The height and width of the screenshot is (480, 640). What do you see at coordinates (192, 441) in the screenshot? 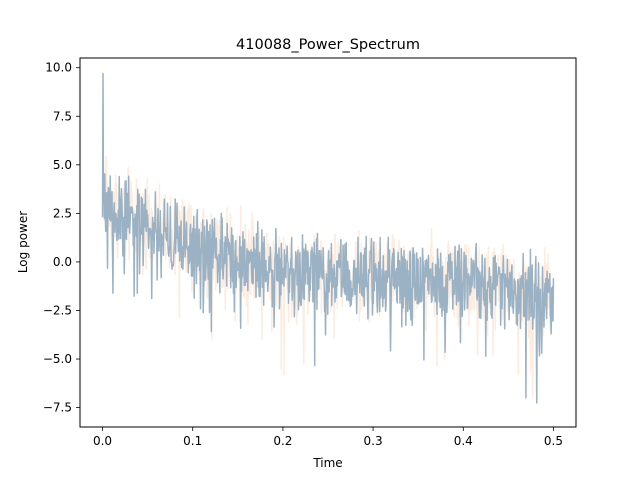
I see `x-tick-label: 0.1` at bounding box center [192, 441].